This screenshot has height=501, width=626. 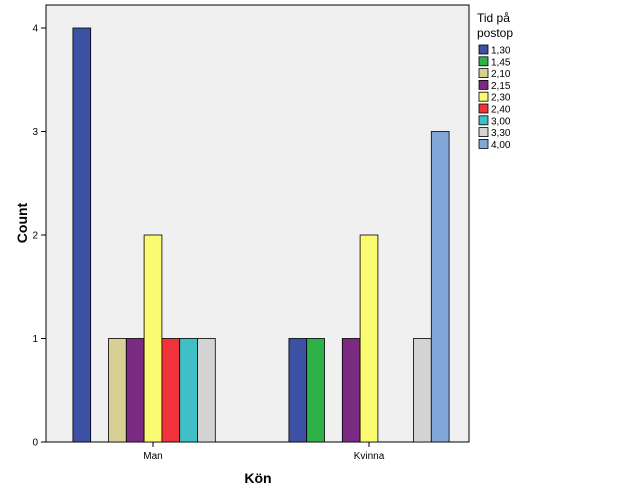 I want to click on y-axis-title: Count, so click(x=22, y=222).